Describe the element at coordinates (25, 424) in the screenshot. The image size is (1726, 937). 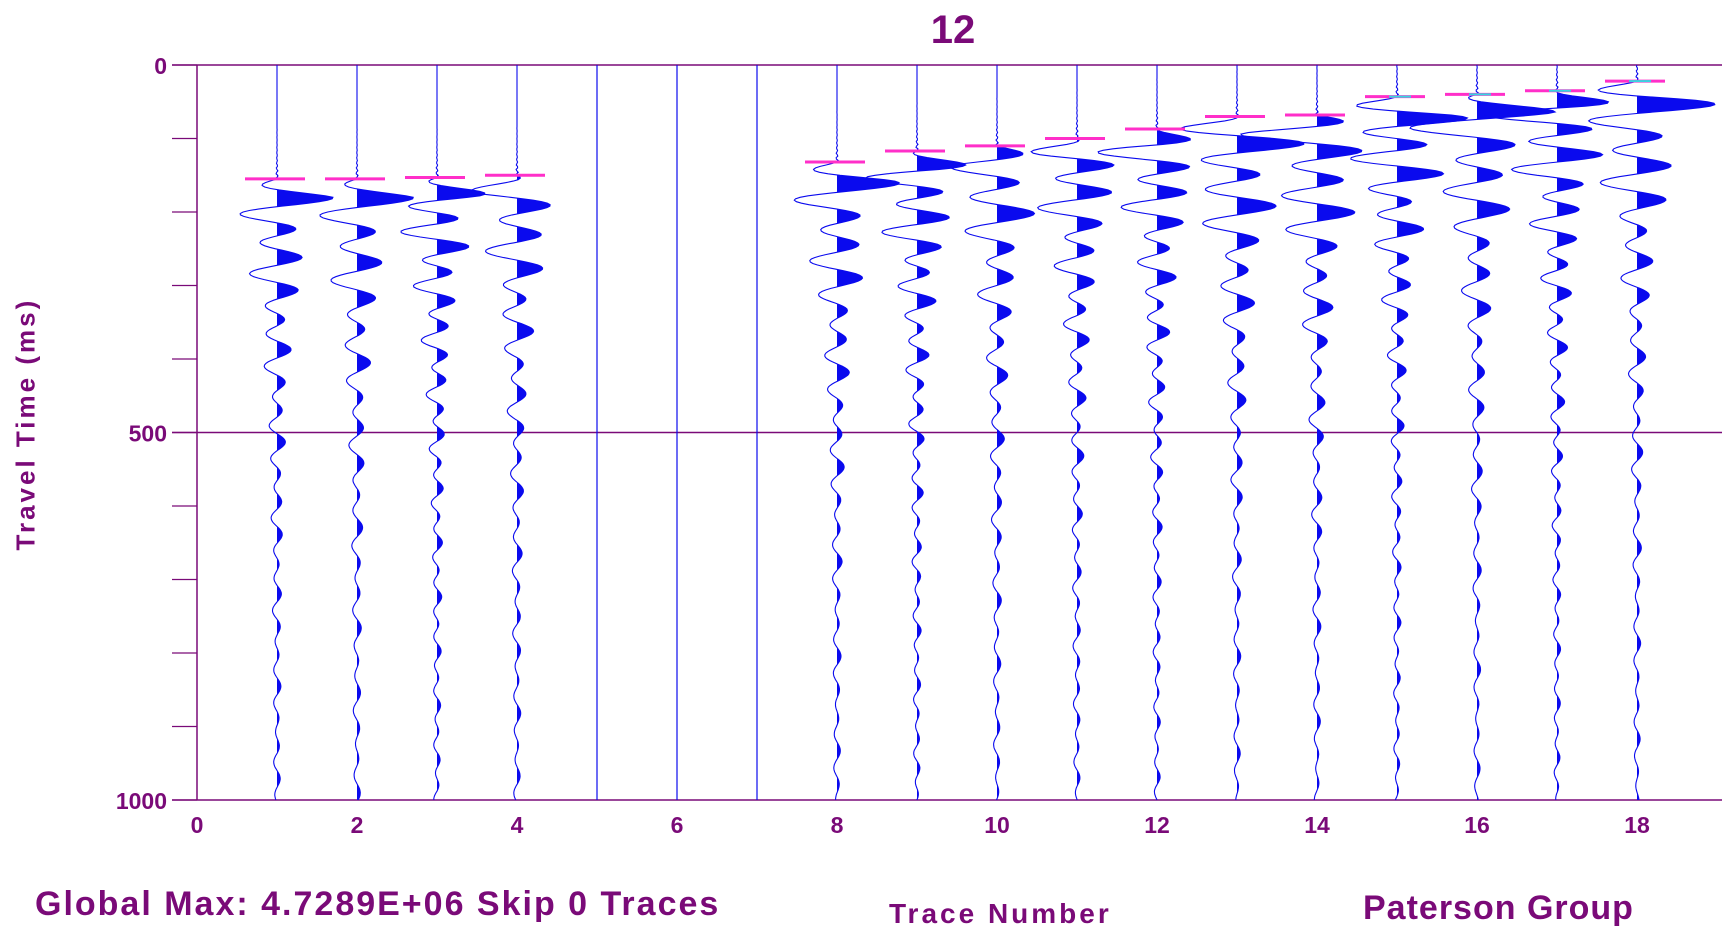
I see `y-axis-label: Travel Time (ms)` at that location.